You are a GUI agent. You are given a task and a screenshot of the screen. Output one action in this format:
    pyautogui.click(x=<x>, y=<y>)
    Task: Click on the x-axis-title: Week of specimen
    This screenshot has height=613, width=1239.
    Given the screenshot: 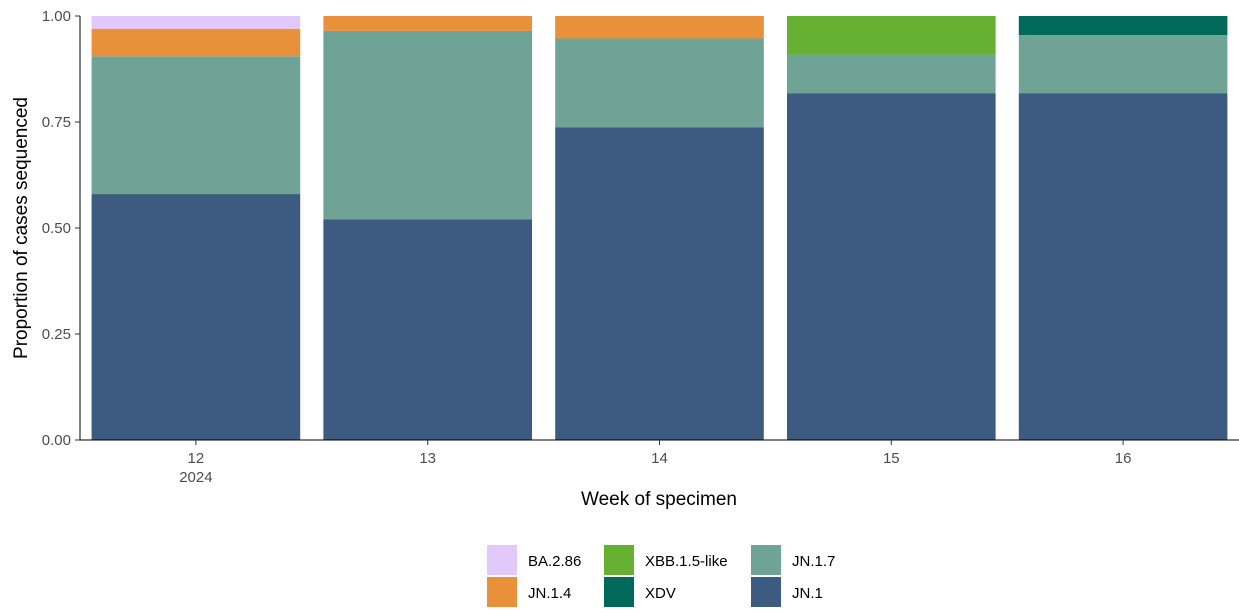 What is the action you would take?
    pyautogui.click(x=659, y=499)
    